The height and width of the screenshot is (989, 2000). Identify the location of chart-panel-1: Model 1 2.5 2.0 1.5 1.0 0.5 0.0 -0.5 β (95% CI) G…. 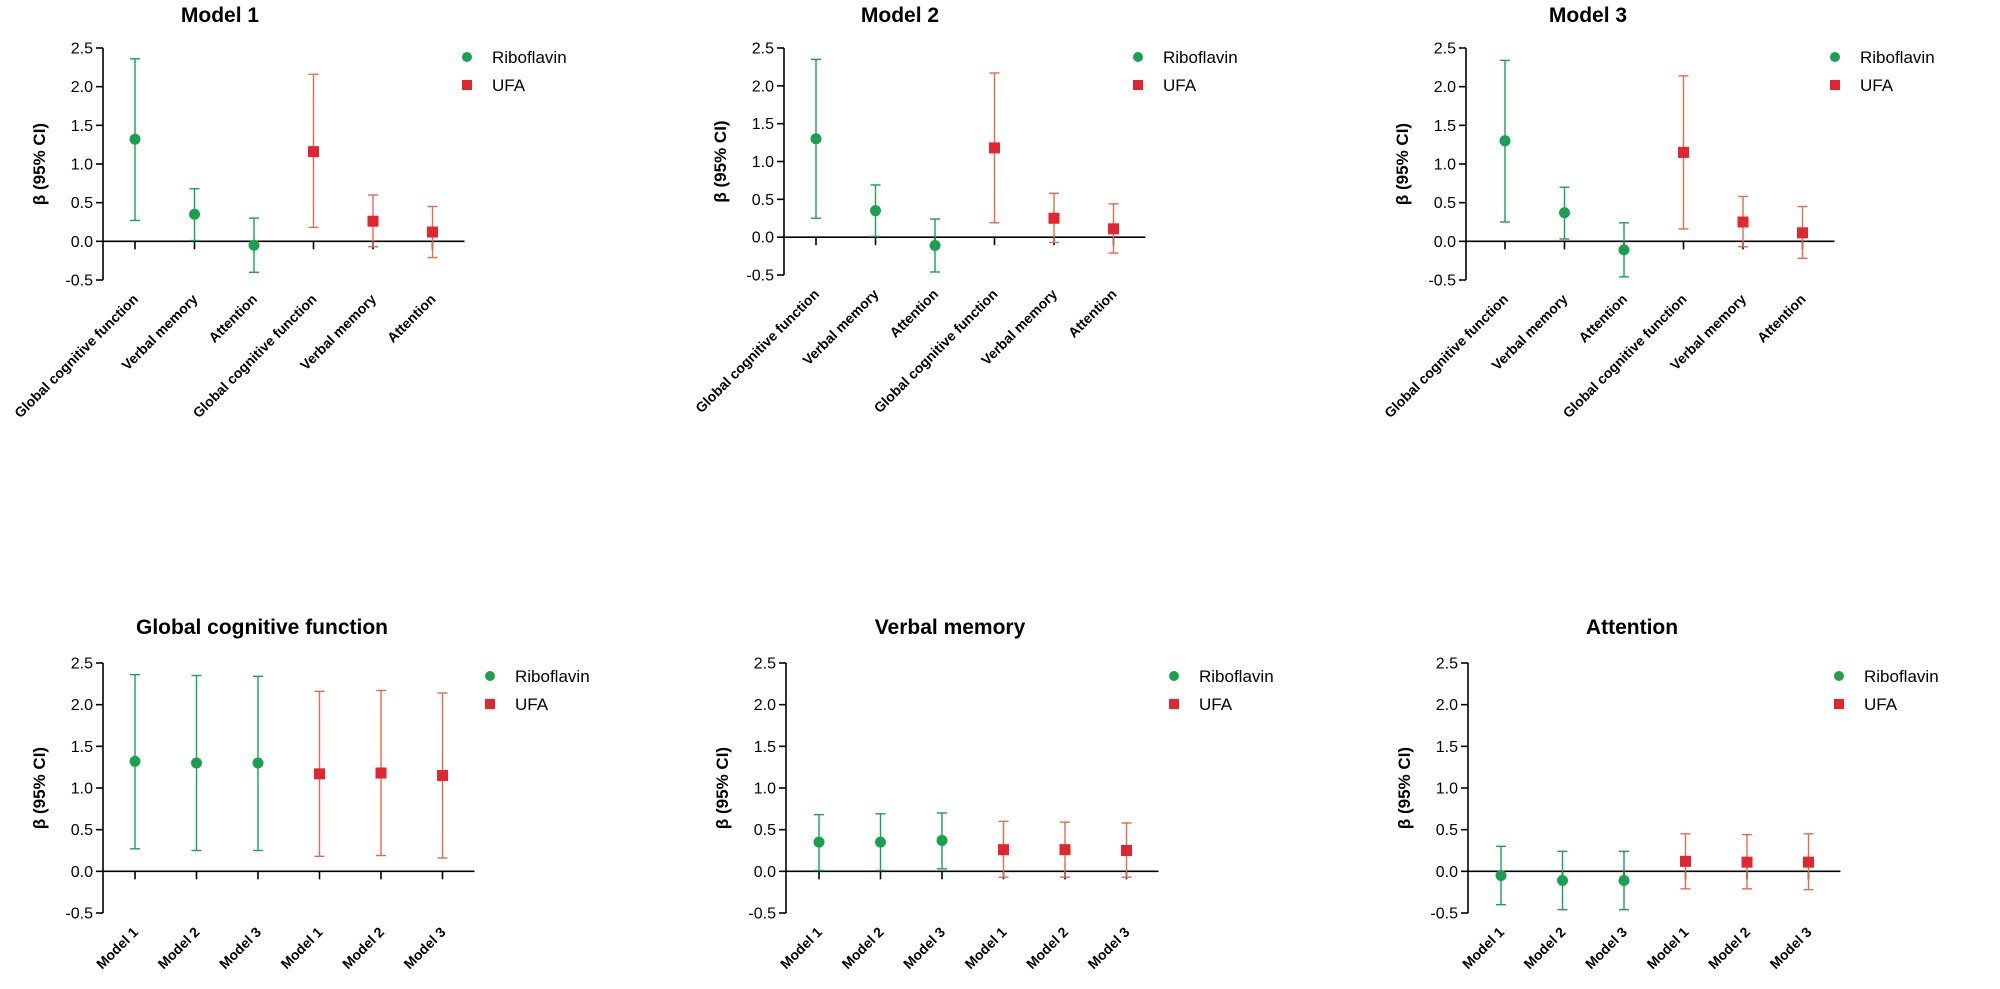
(289, 212).